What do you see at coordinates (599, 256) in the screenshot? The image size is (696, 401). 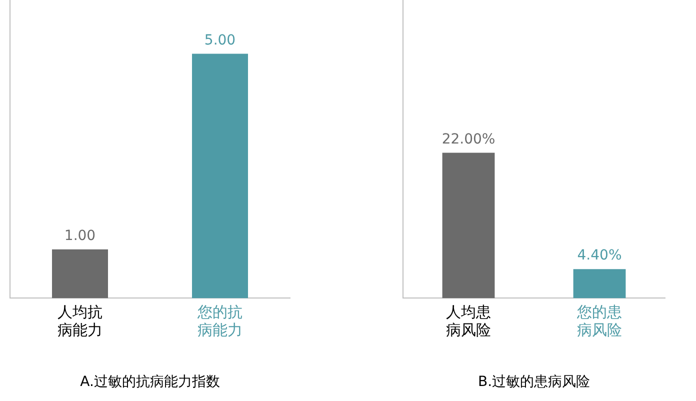 I see `data-label: 4.40%` at bounding box center [599, 256].